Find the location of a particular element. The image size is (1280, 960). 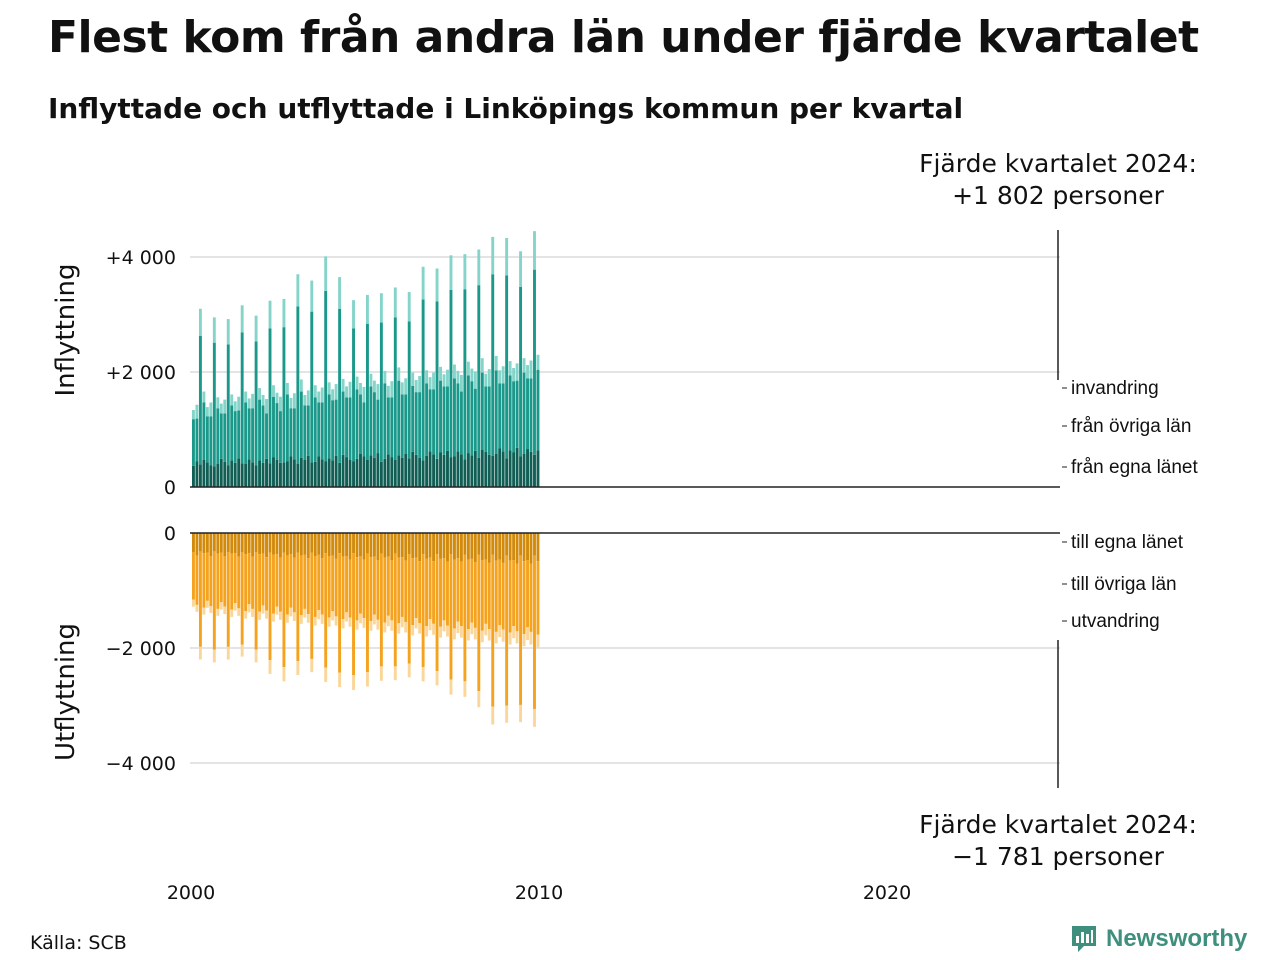

brand-logo: Newsworthy is located at coordinates (1158, 939).